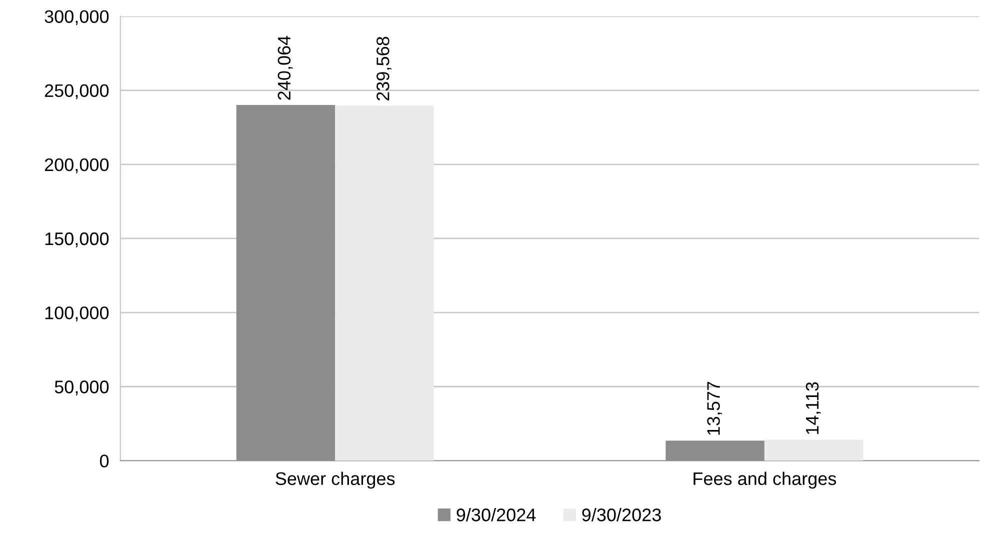  What do you see at coordinates (714, 408) in the screenshot?
I see `data-label: 13,577` at bounding box center [714, 408].